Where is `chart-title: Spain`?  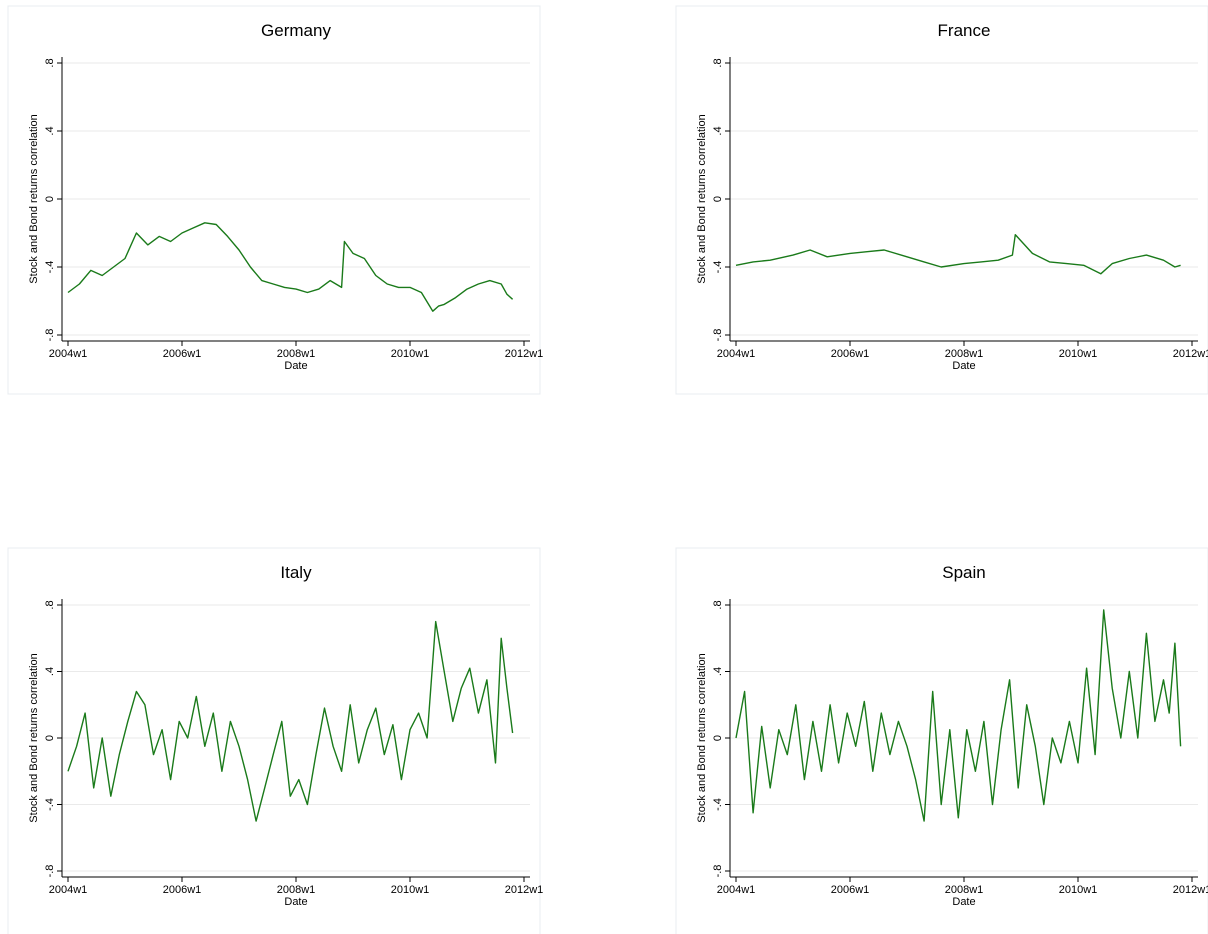 chart-title: Spain is located at coordinates (963, 572).